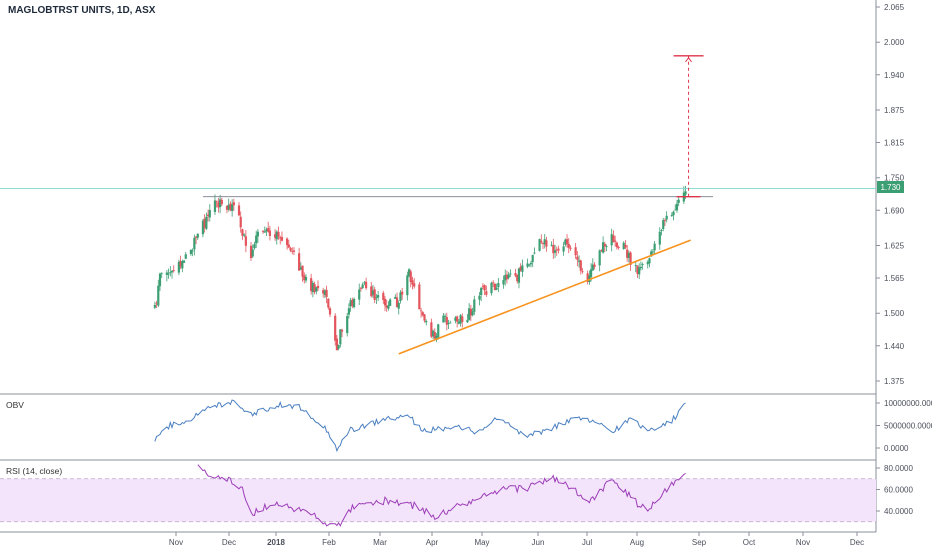  What do you see at coordinates (894, 313) in the screenshot?
I see `price-axis-label: 1.500` at bounding box center [894, 313].